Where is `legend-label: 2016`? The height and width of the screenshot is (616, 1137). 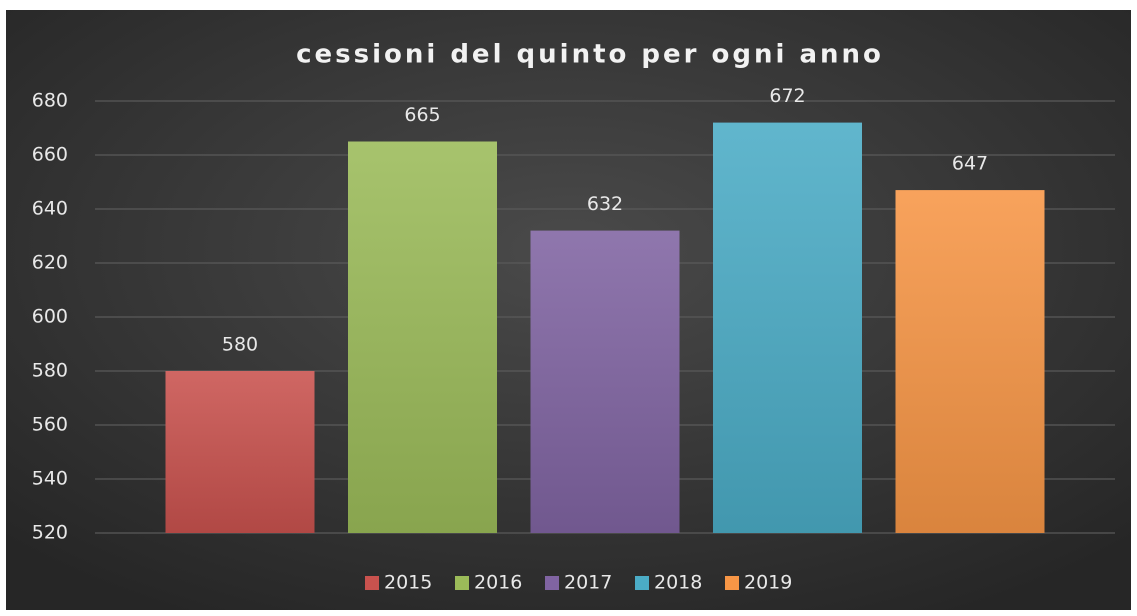
legend-label: 2016 is located at coordinates (498, 583).